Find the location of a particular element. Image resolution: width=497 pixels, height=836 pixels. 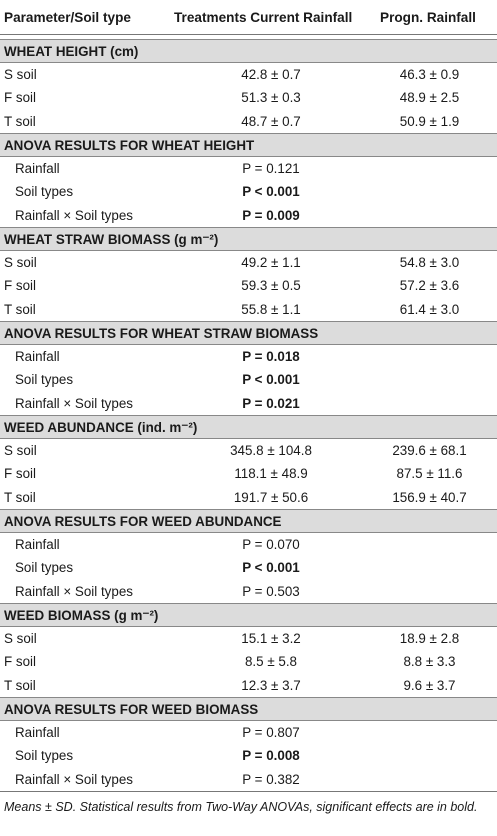

p-value: P = 0.807 is located at coordinates (271, 732).